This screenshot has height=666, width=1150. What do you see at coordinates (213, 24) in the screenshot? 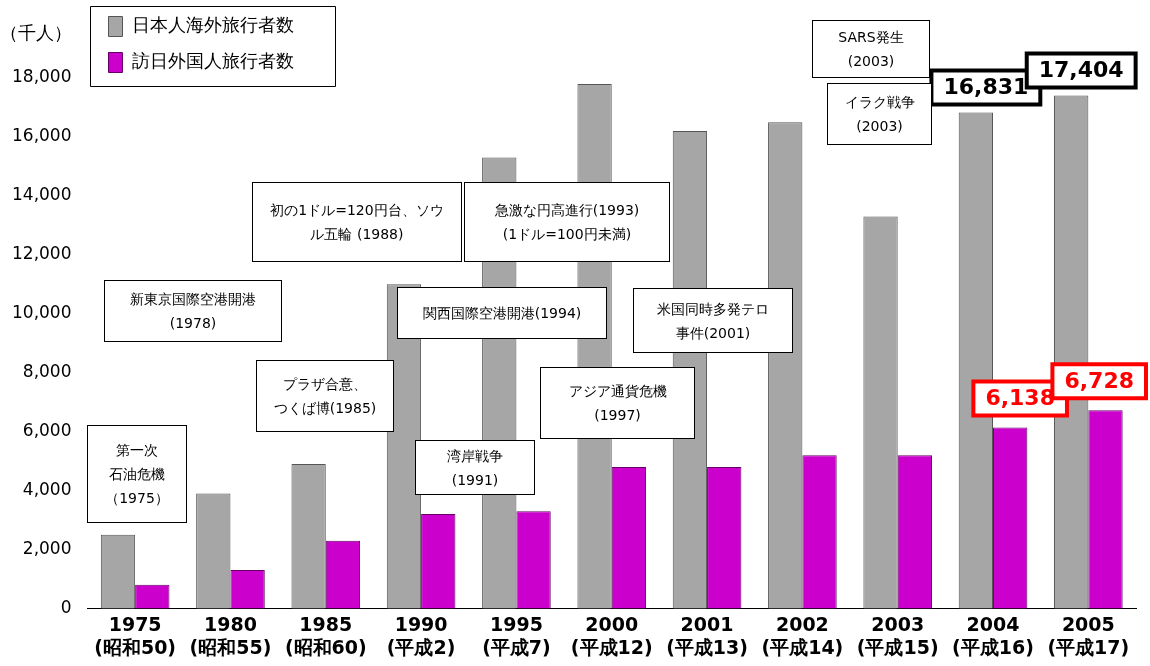
I see `legend-label: 日本人海外旅行者数` at bounding box center [213, 24].